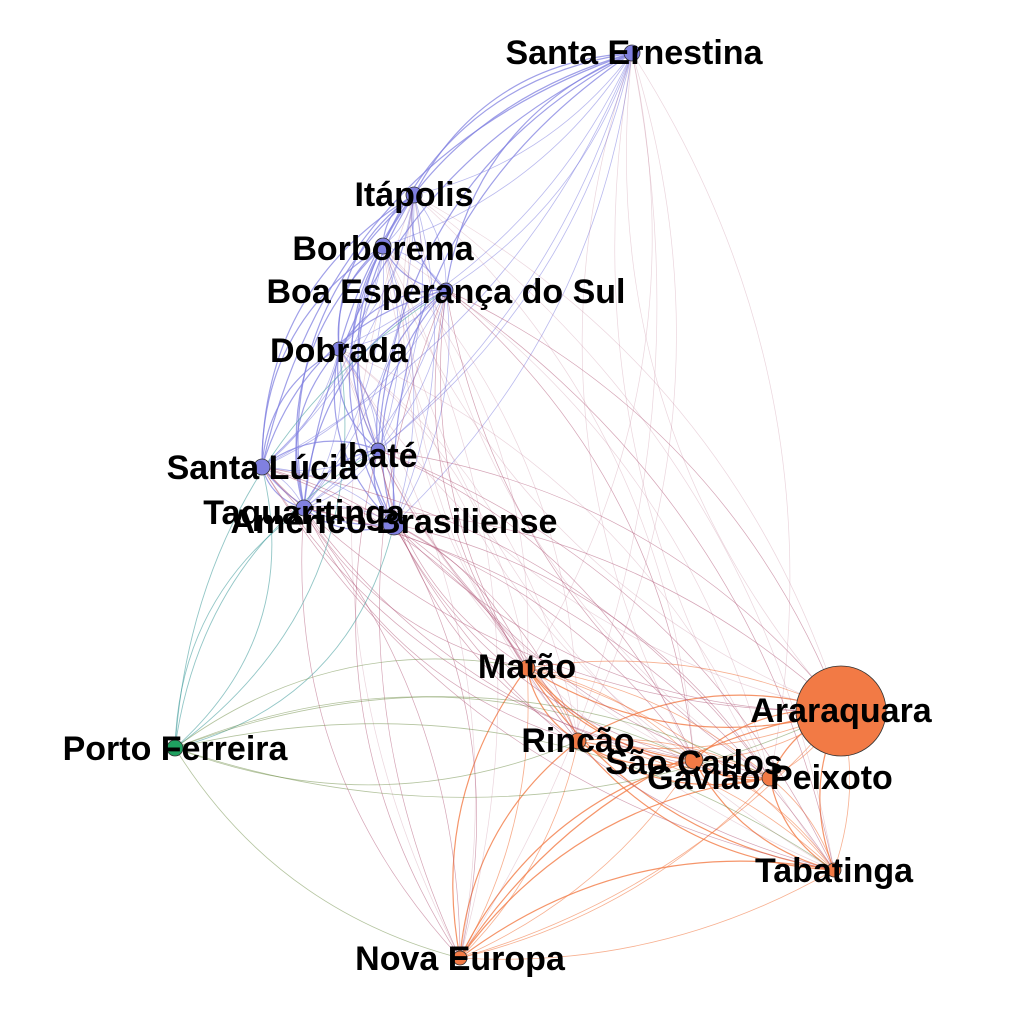  I want to click on edge-boa_esperanca-rincao, so click(509, 515).